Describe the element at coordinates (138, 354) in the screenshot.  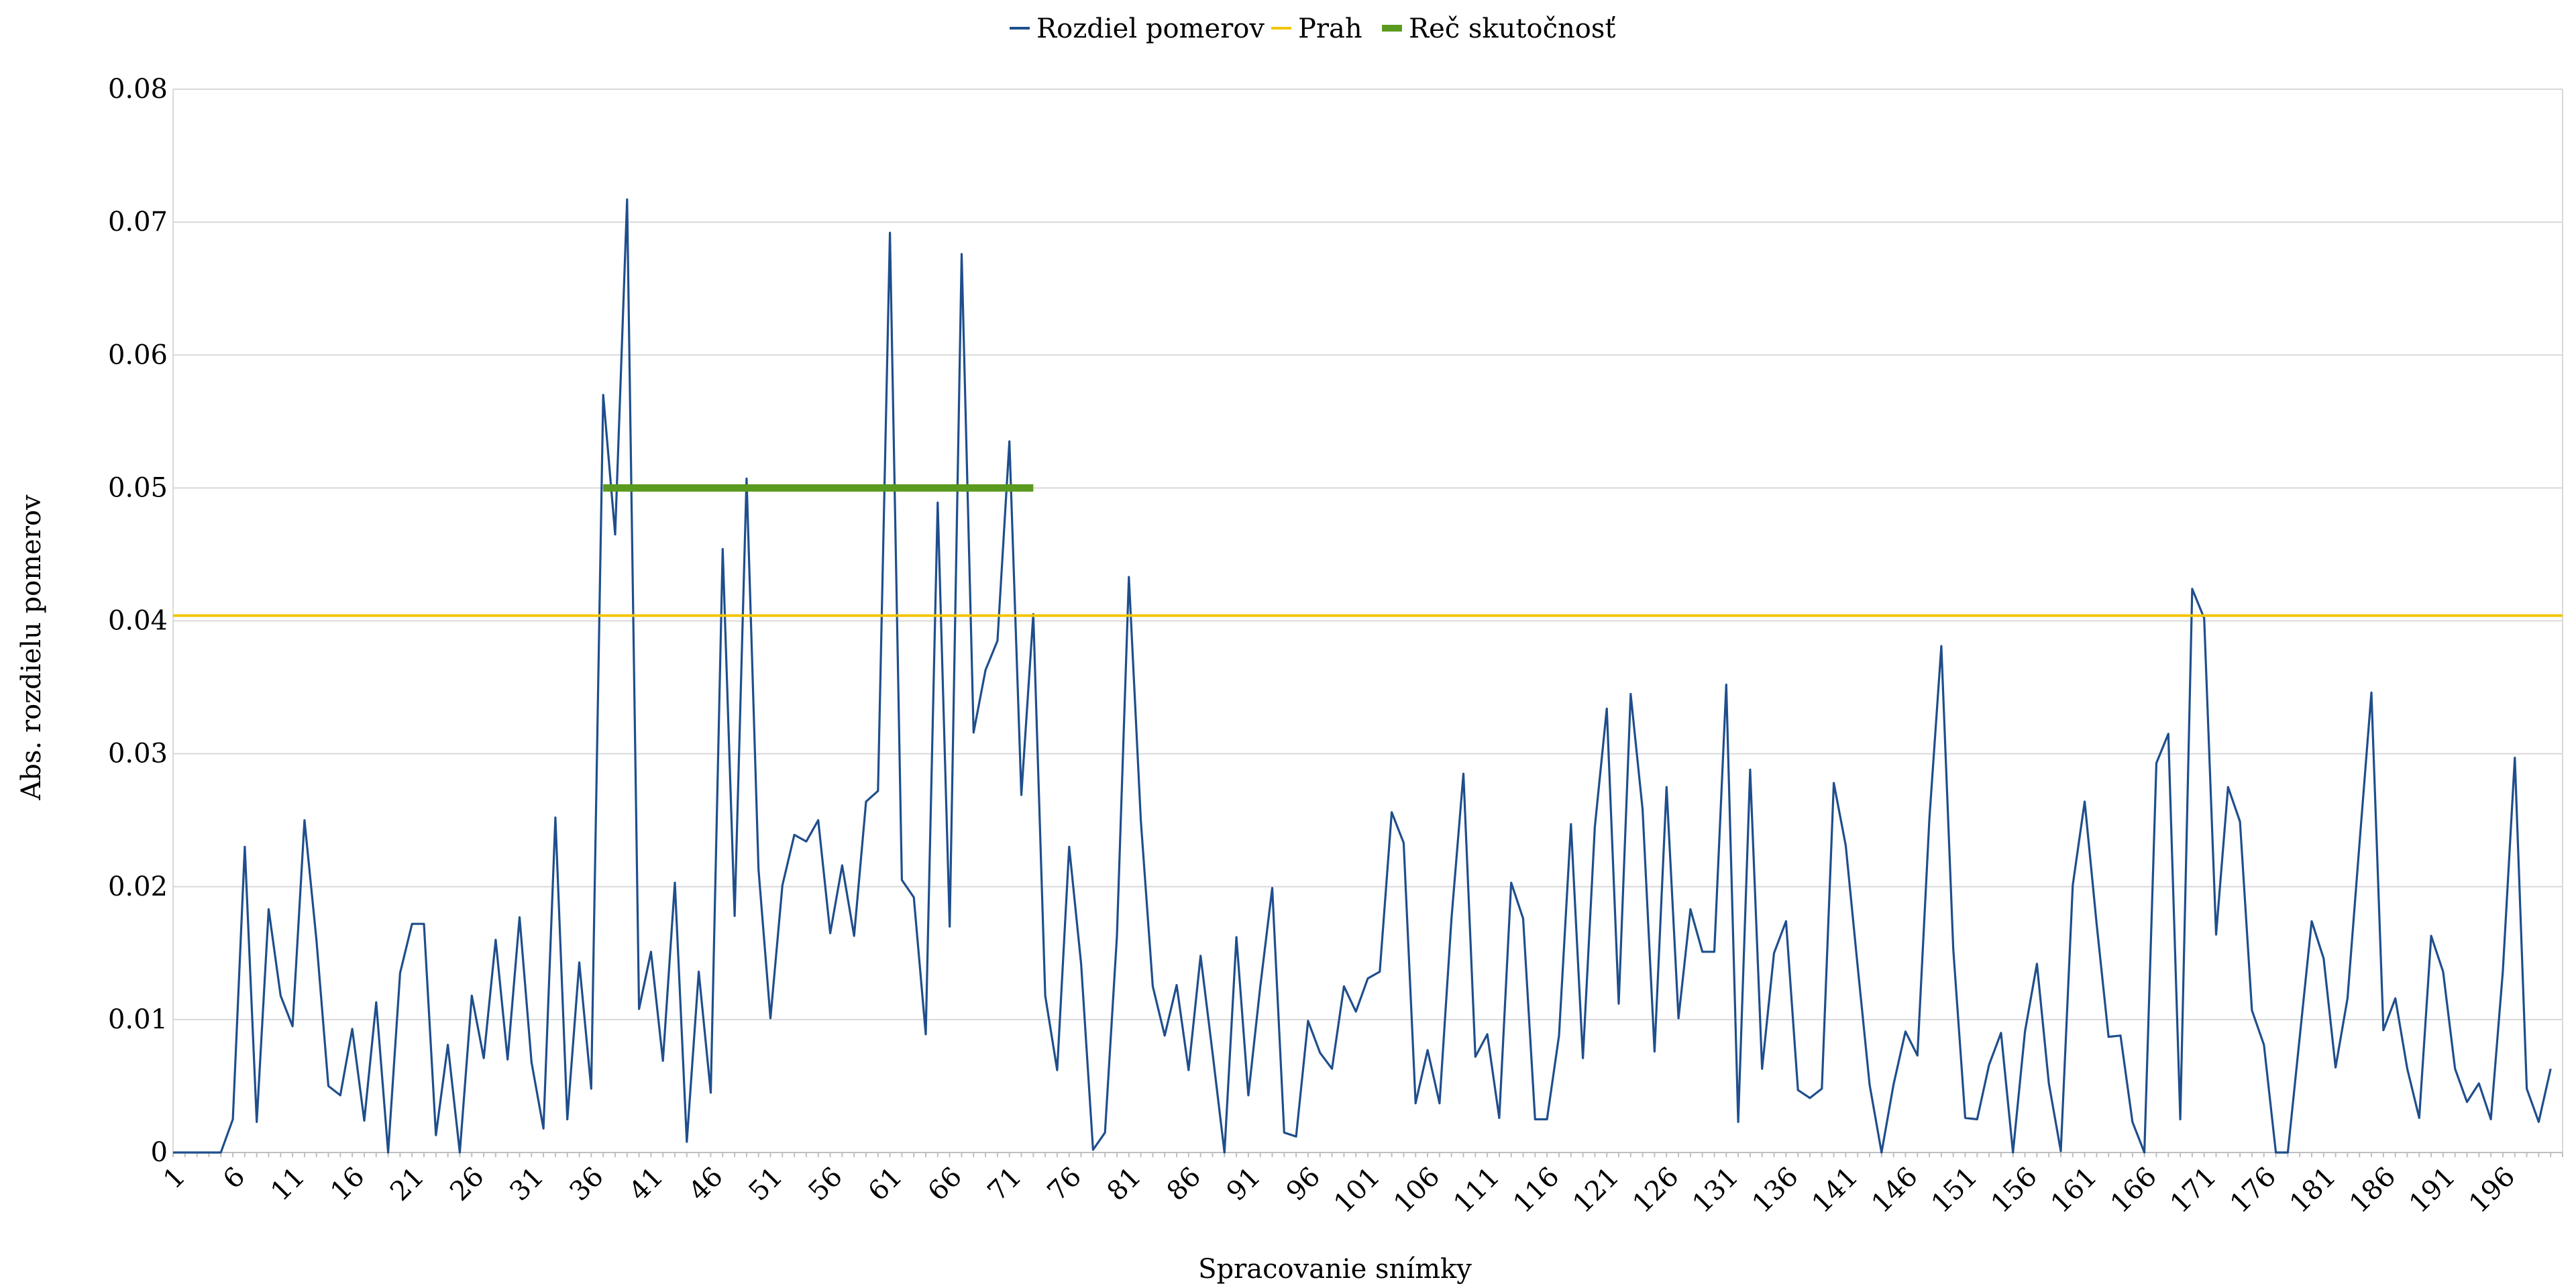
I see `y-tick-label: 0.06` at that location.